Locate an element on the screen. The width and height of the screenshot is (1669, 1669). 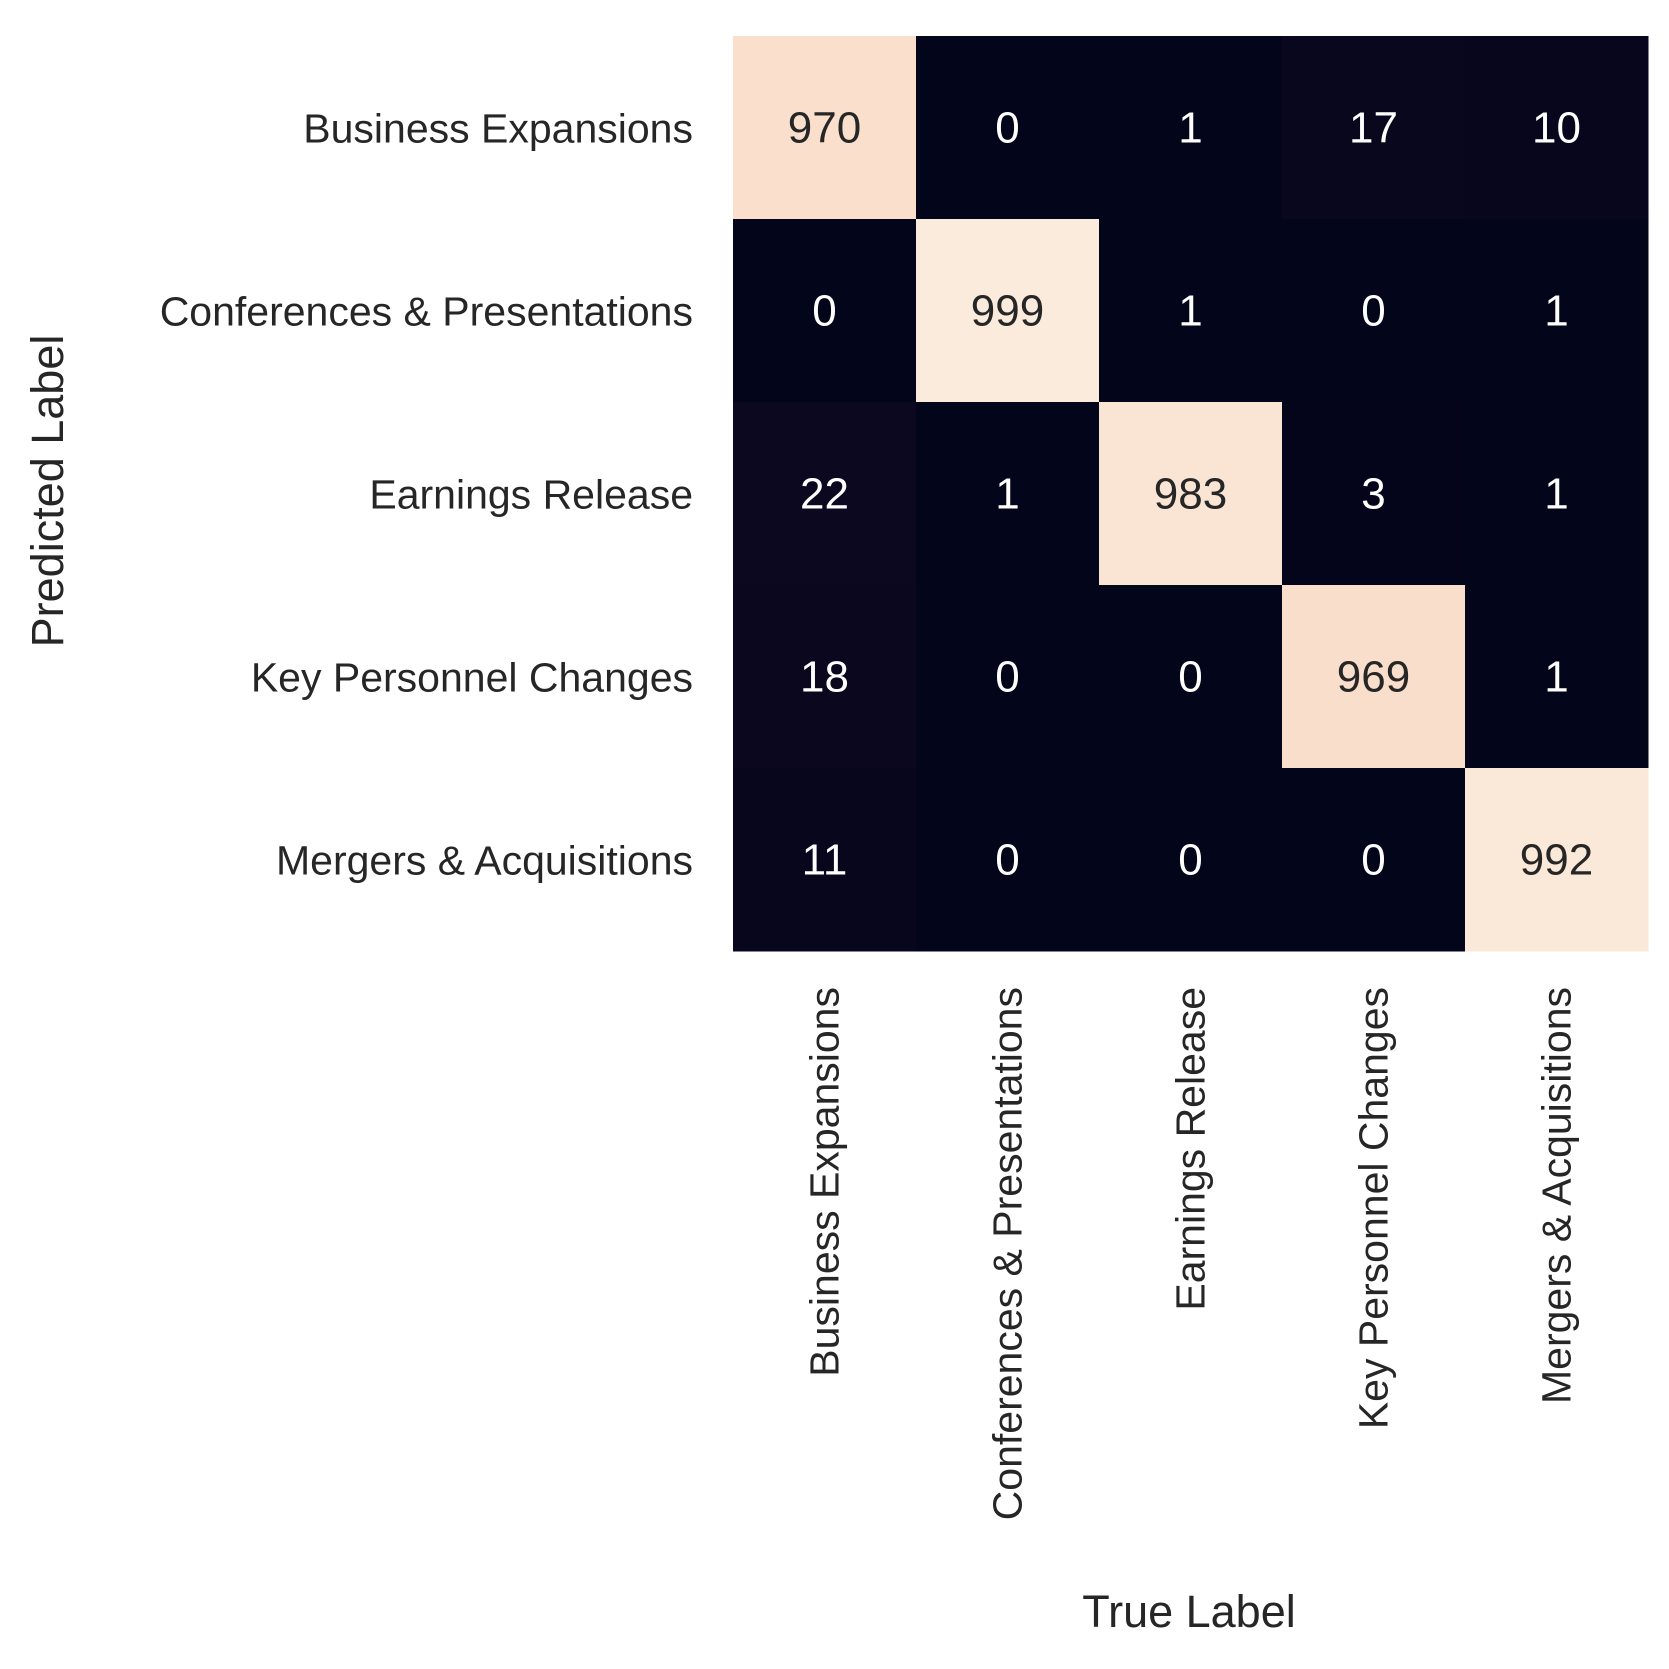
cell-value-label: 983 is located at coordinates (1190, 494).